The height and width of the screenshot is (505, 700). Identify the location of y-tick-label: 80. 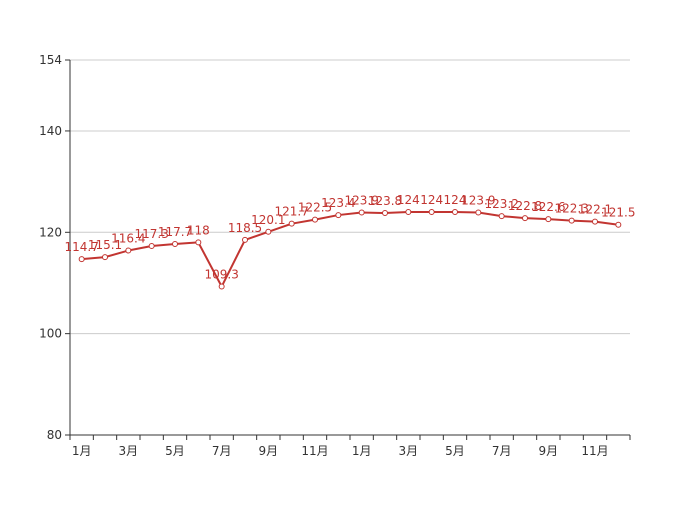
(54, 435).